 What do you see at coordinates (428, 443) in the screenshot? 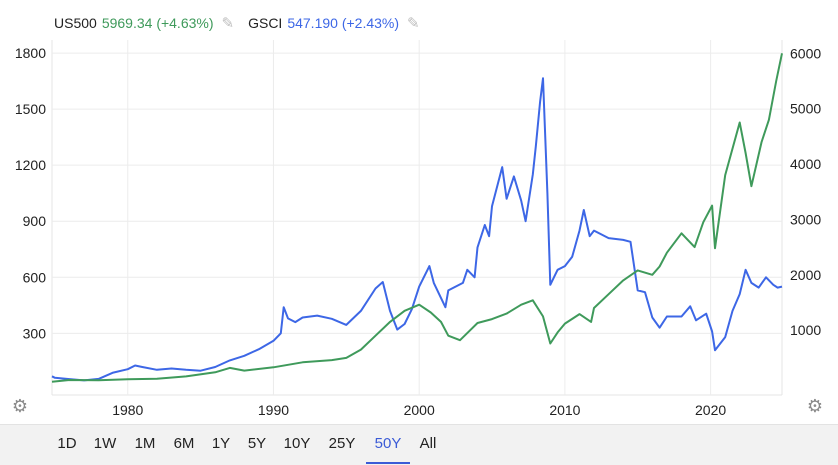
I see `range-button-all: All` at bounding box center [428, 443].